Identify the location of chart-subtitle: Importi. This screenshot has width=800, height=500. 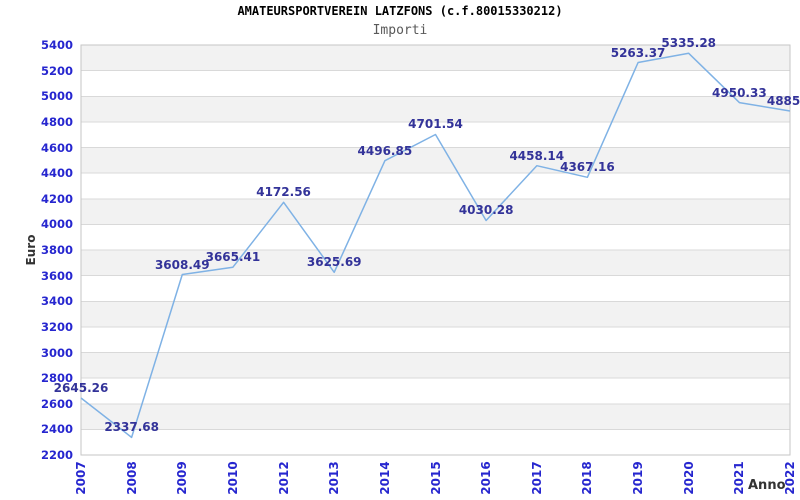
(400, 30).